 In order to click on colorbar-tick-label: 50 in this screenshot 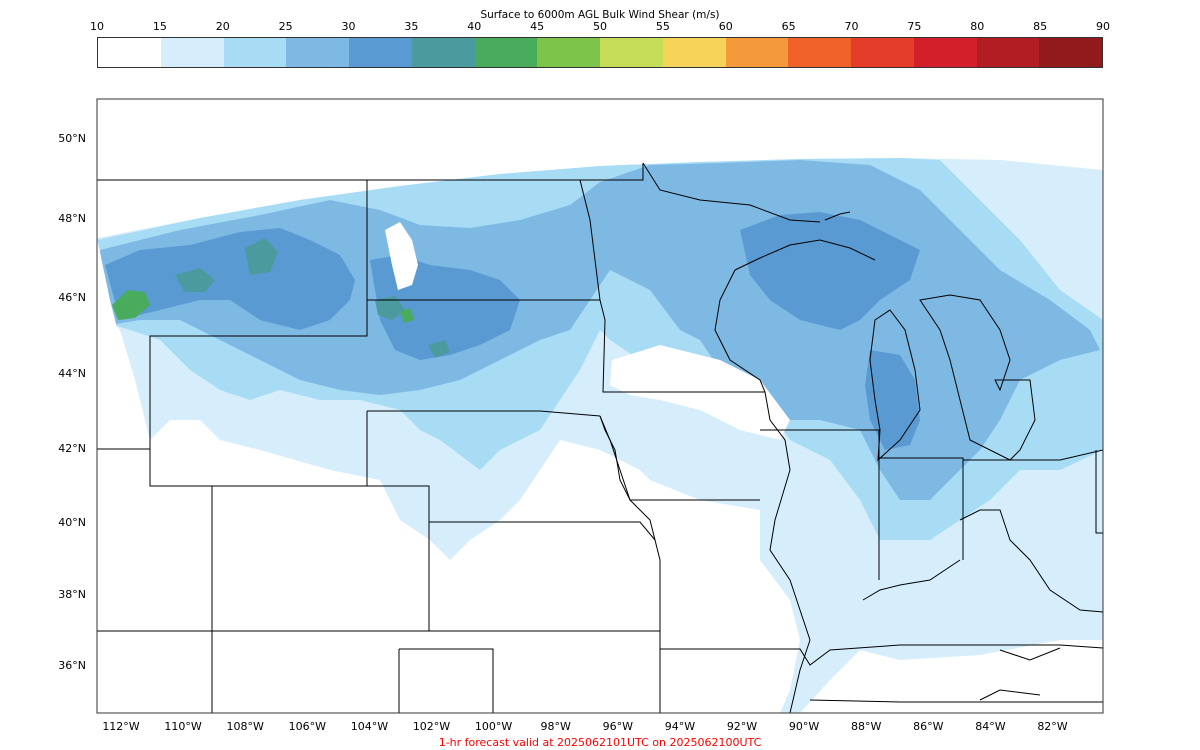, I will do `click(600, 26)`.